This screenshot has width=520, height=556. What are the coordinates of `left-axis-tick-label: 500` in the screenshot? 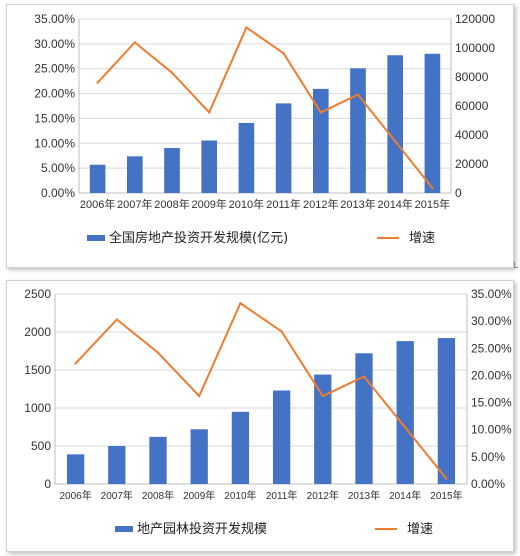 It's located at (41, 446).